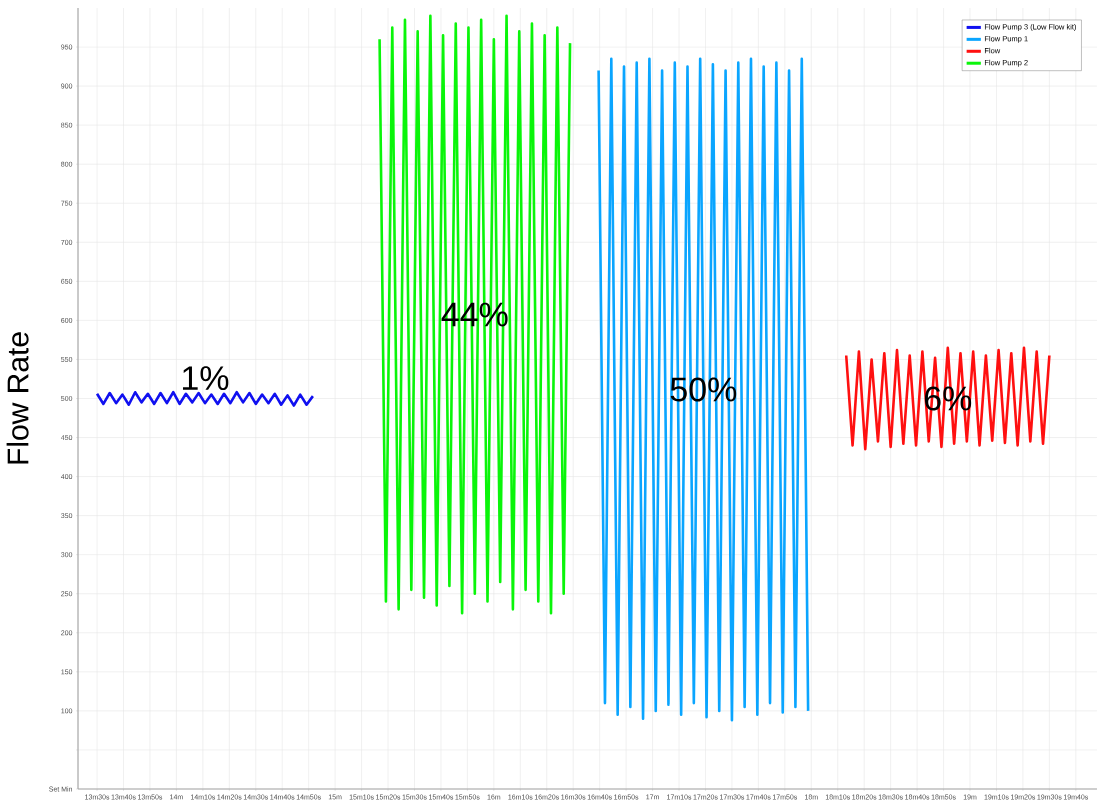 Image resolution: width=1097 pixels, height=805 pixels. What do you see at coordinates (206, 378) in the screenshot?
I see `annotation: 1%` at bounding box center [206, 378].